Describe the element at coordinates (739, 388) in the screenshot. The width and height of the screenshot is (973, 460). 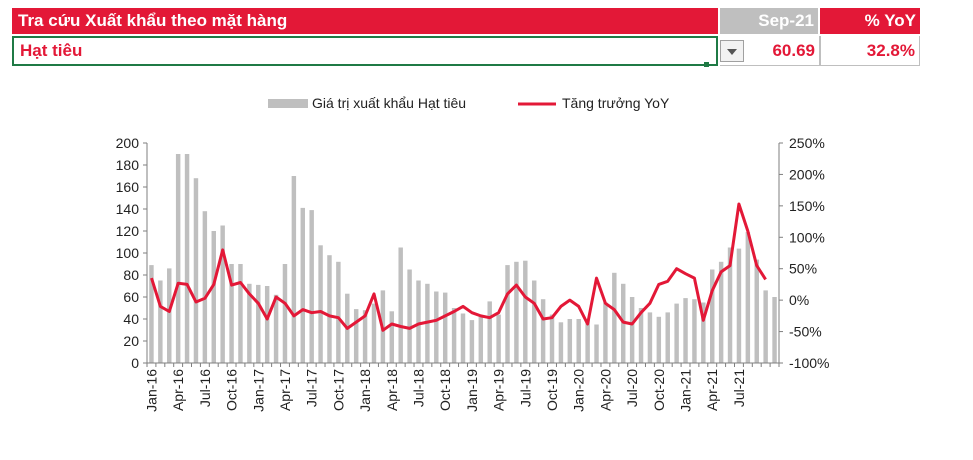
I see `x-tick-label: Jul-21` at that location.